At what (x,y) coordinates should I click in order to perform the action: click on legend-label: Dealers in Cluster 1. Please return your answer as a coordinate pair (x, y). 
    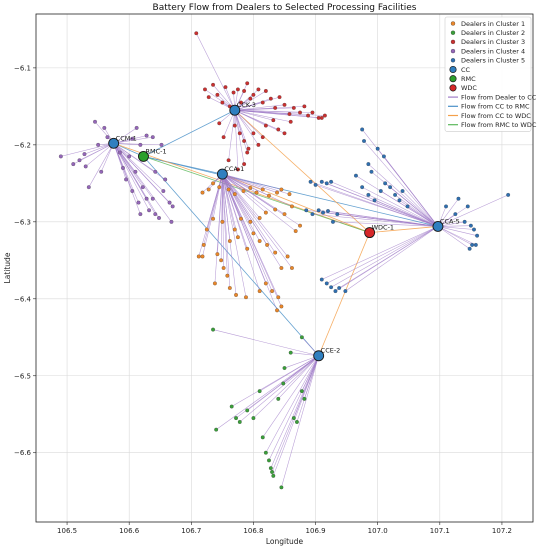
    Looking at the image, I should click on (493, 24).